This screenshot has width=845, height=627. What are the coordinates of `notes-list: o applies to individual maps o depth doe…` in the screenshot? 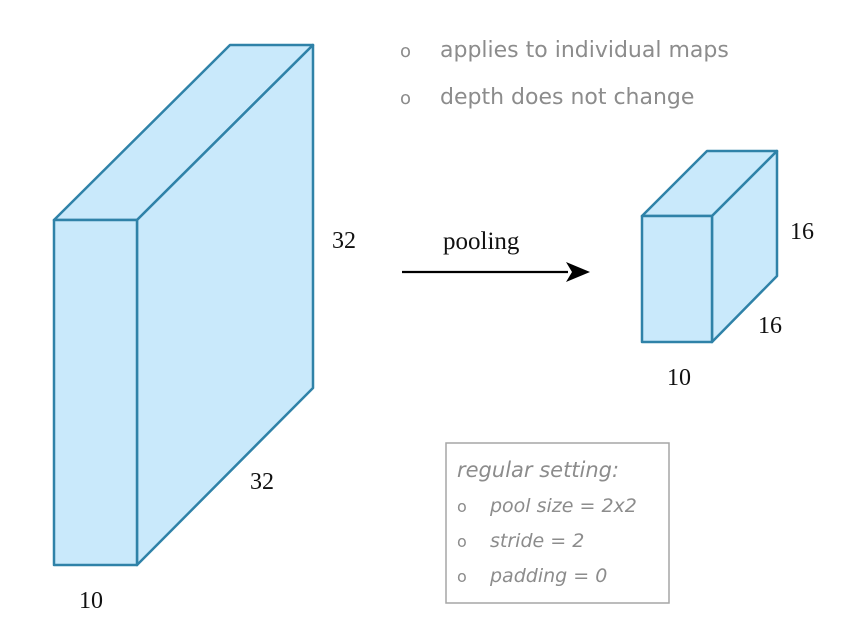 It's located at (564, 74).